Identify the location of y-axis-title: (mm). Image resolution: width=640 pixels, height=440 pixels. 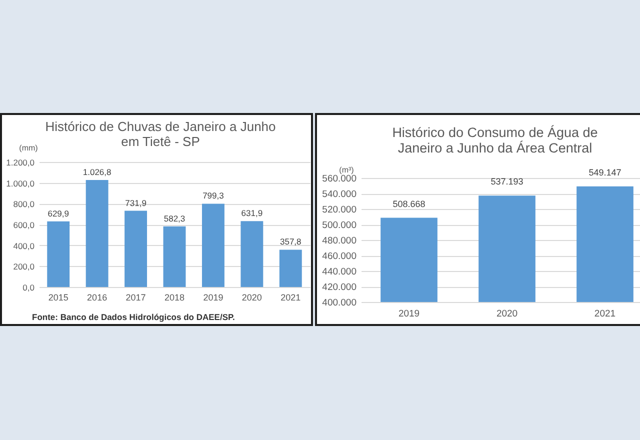
(28, 148).